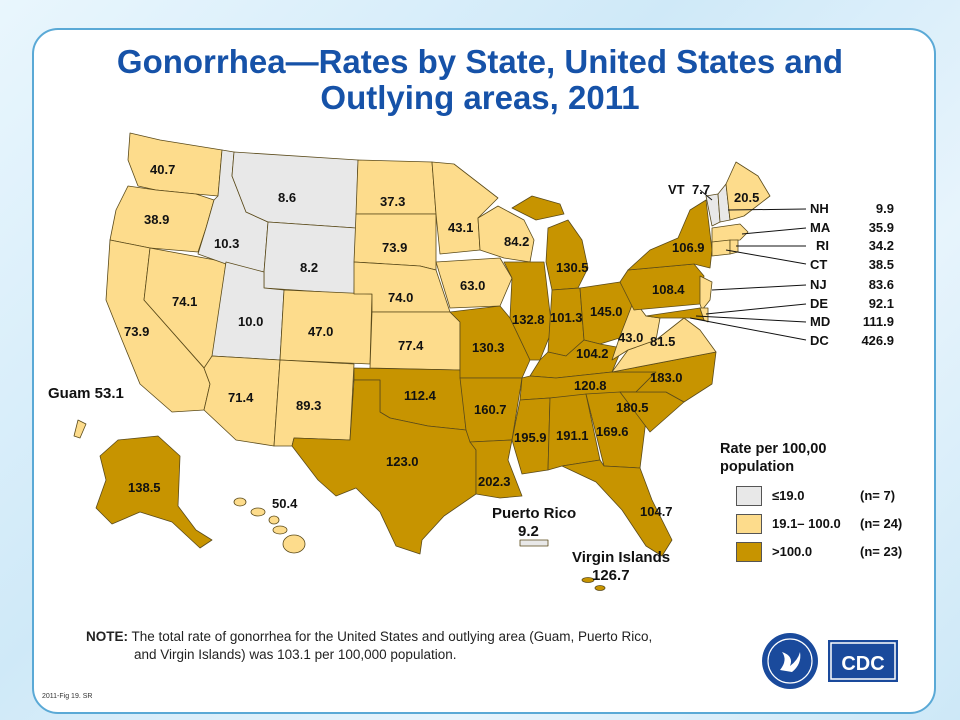 The image size is (960, 720). Describe the element at coordinates (881, 264) in the screenshot. I see `ne-value-ct: 38.5` at that location.